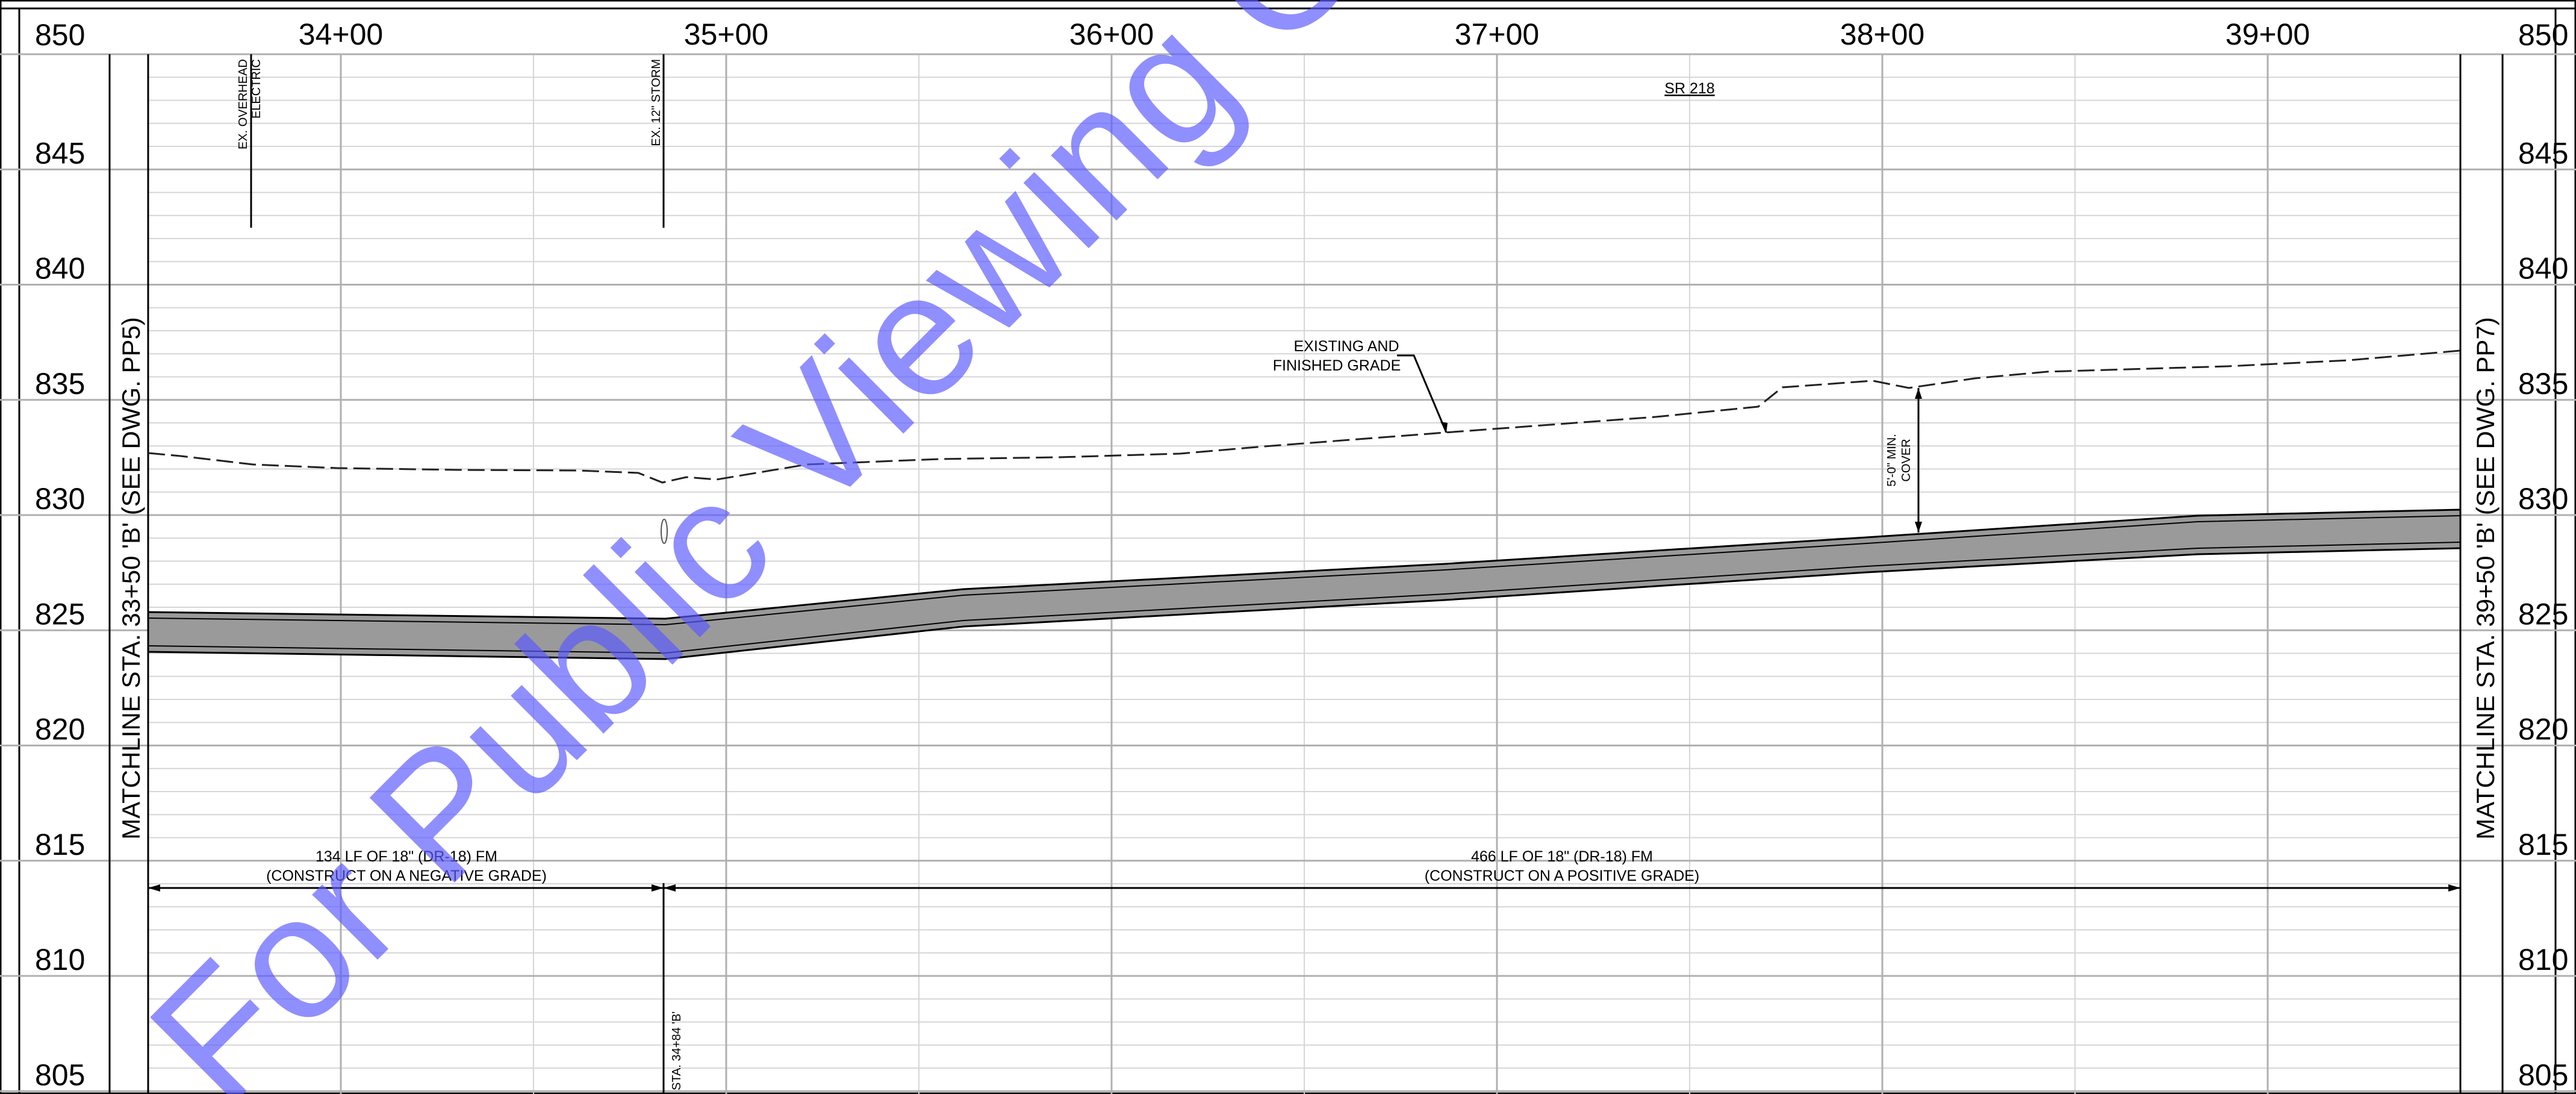  I want to click on elevation-label-left: 805, so click(60, 1075).